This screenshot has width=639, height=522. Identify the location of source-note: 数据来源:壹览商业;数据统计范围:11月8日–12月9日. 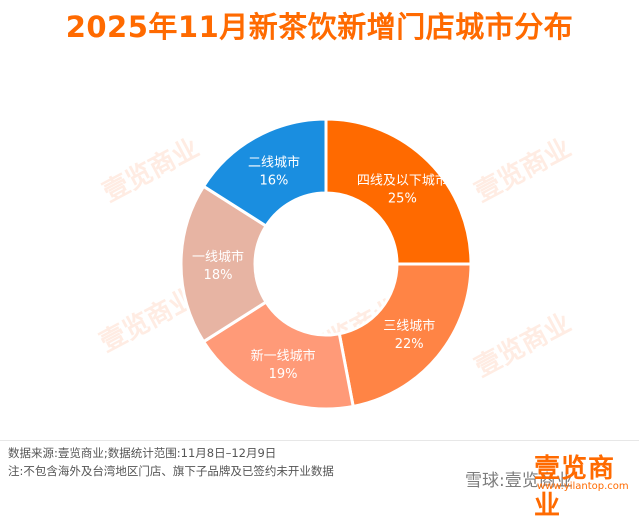
(142, 453).